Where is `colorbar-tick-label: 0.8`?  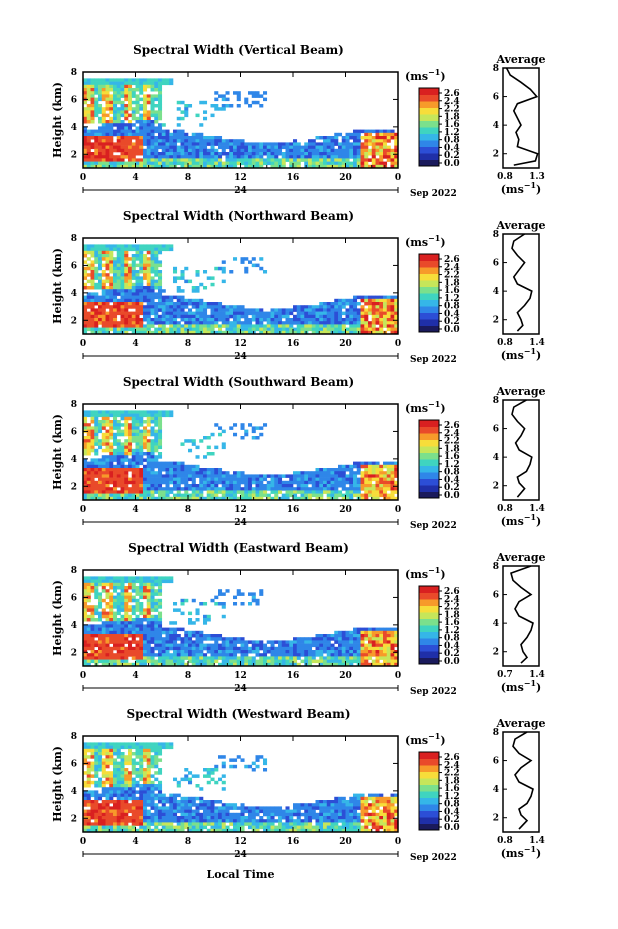 colorbar-tick-label: 0.8 is located at coordinates (452, 141).